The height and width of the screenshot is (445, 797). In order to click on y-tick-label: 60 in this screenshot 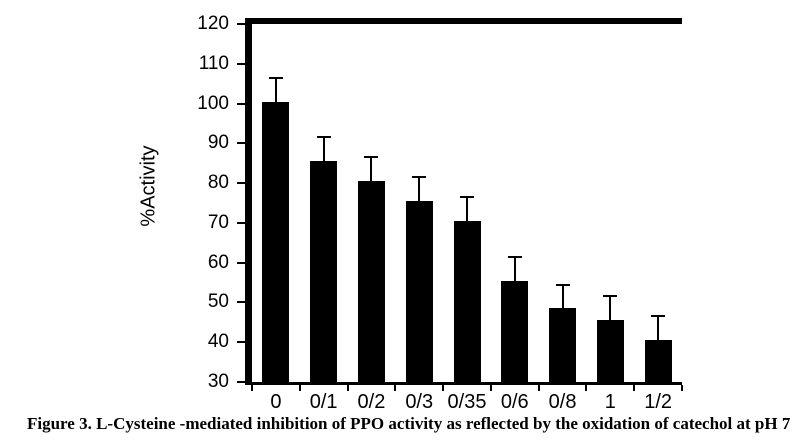, I will do `click(218, 262)`.